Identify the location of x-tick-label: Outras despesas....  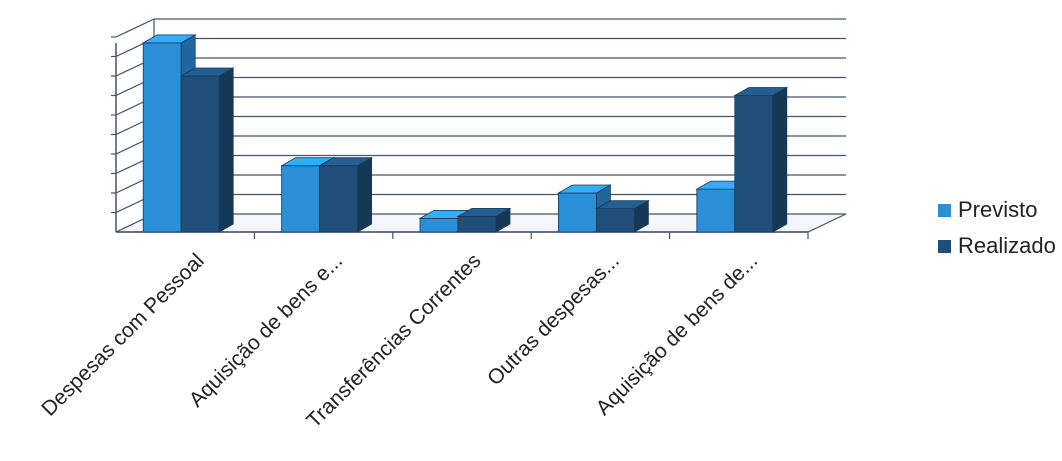
(553, 319).